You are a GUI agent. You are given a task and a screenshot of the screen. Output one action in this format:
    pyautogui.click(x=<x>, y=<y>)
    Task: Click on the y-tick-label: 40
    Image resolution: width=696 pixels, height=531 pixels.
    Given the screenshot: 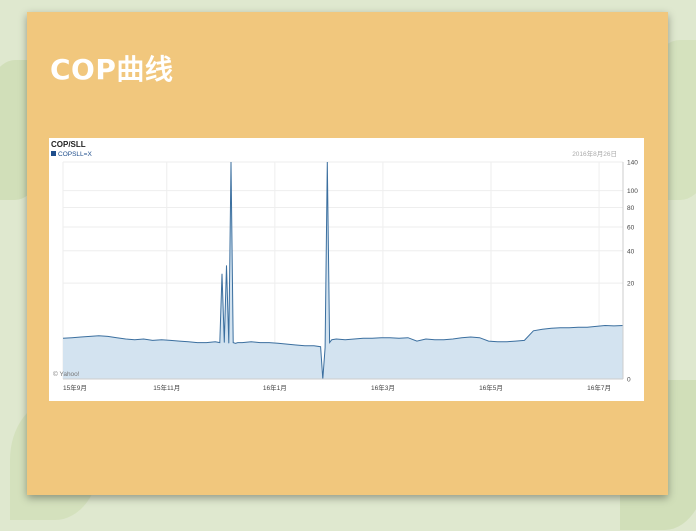 What is the action you would take?
    pyautogui.click(x=631, y=251)
    